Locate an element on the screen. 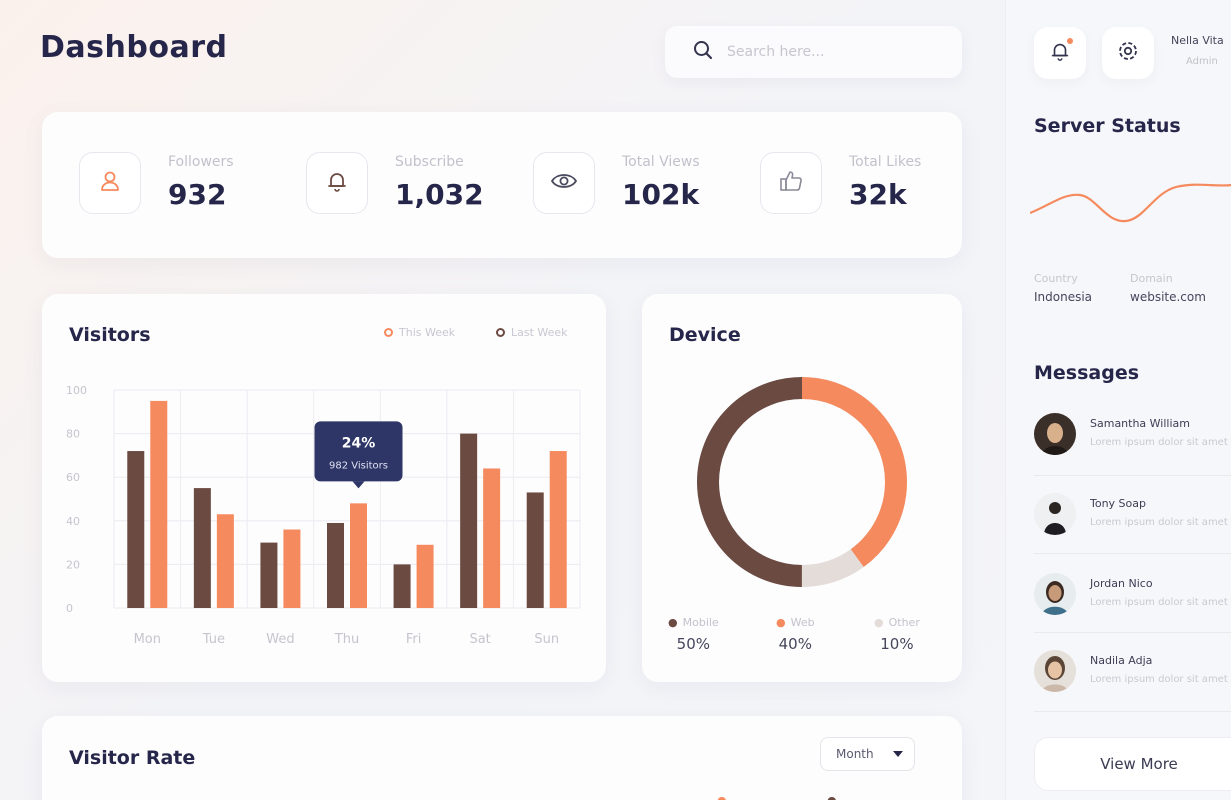  stat-total-likes: Total Likes 32k is located at coordinates (840, 183).